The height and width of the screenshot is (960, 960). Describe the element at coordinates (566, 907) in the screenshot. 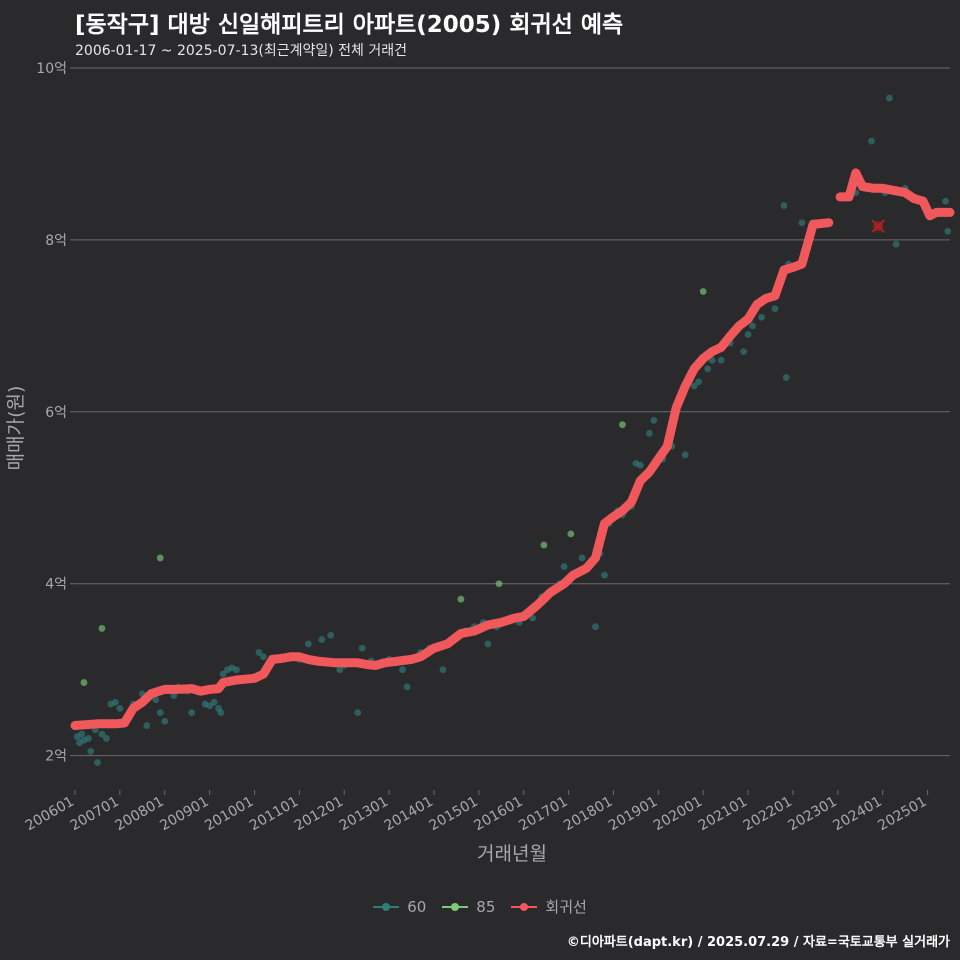

I see `legend-label: 회귀선` at that location.